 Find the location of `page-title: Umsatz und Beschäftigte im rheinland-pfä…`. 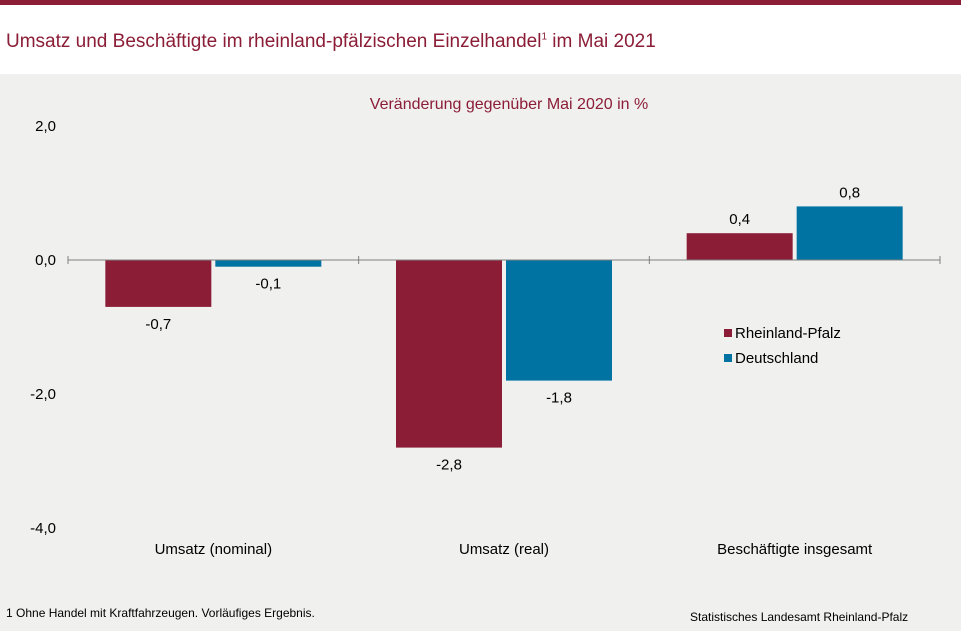

page-title: Umsatz und Beschäftigte im rheinland-pfä… is located at coordinates (331, 42).